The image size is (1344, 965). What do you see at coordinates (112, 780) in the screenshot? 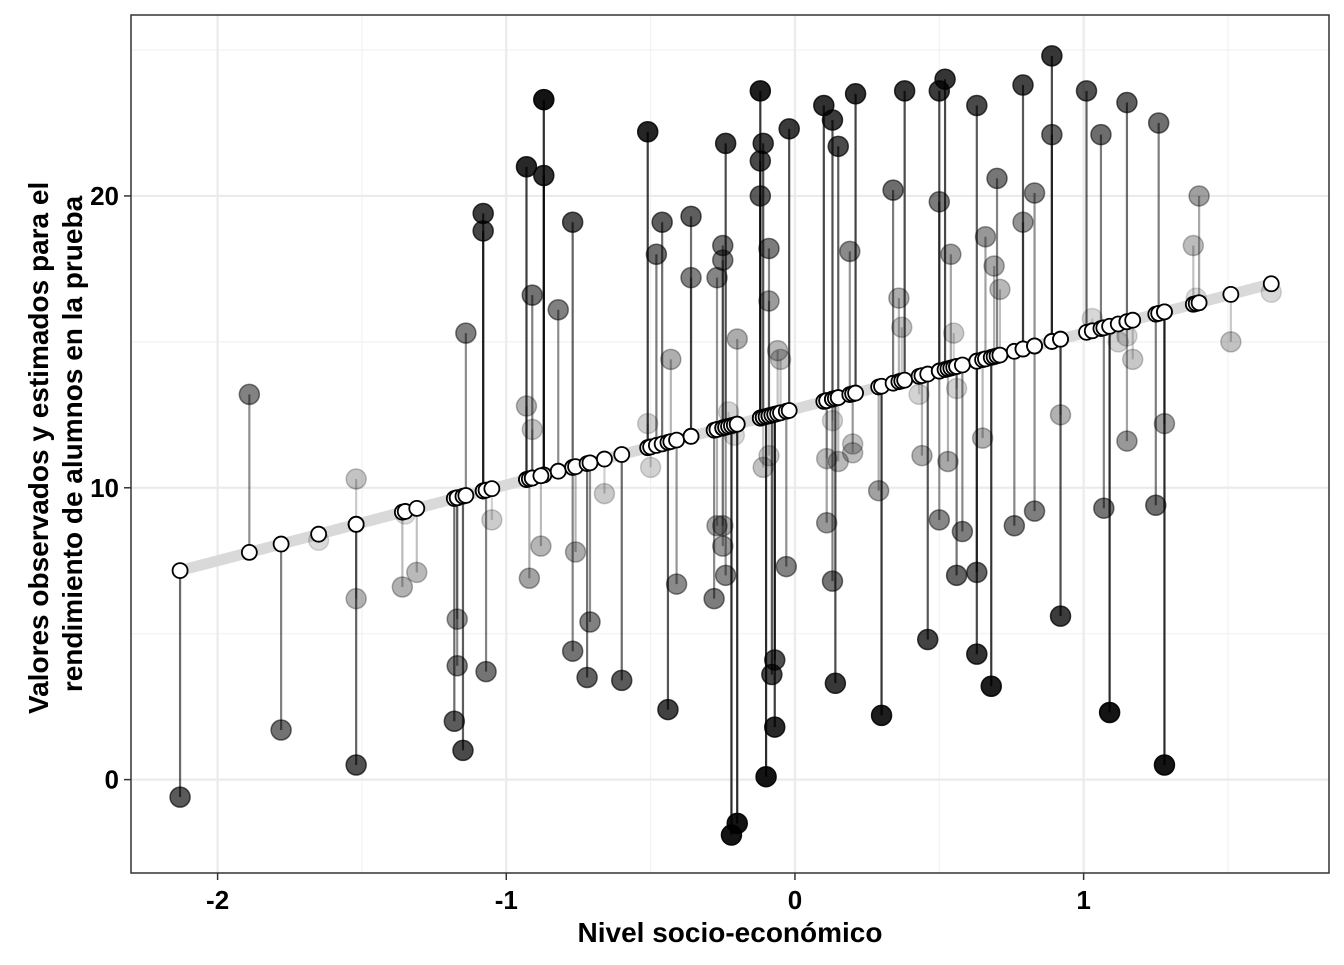
I see `y-tick-label: 0` at bounding box center [112, 780].